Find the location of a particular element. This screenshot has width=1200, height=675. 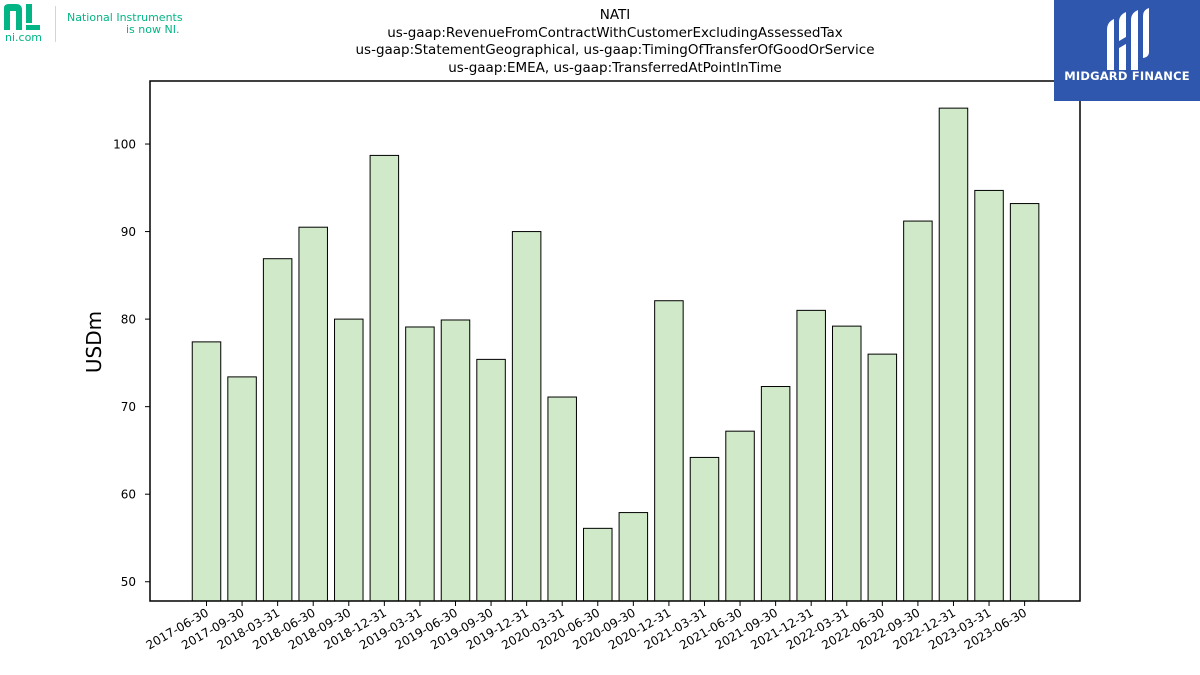

y-tick-label: 80 is located at coordinates (128, 320).